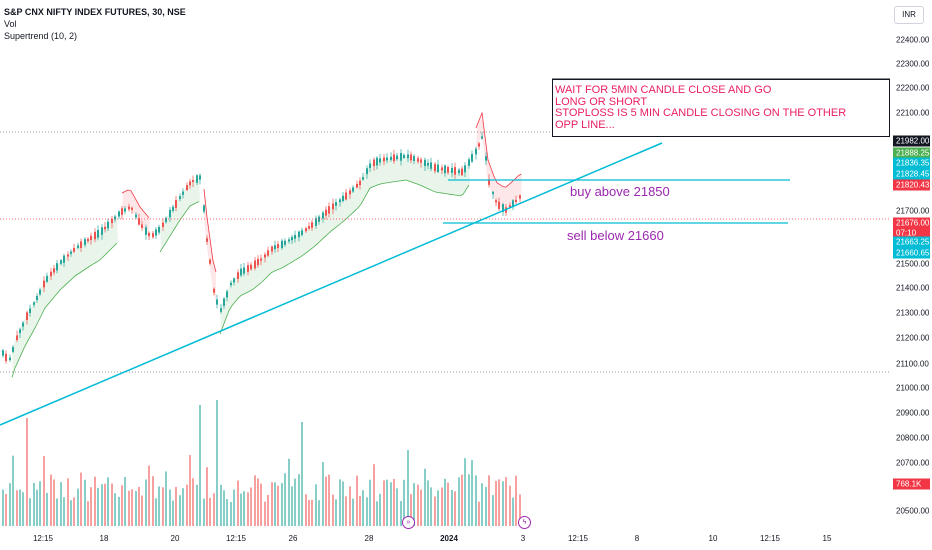 The image size is (932, 550). I want to click on symbol-title: S&P CNX NIFTY INDEX FUTURES, 30, NSE, so click(95, 12).